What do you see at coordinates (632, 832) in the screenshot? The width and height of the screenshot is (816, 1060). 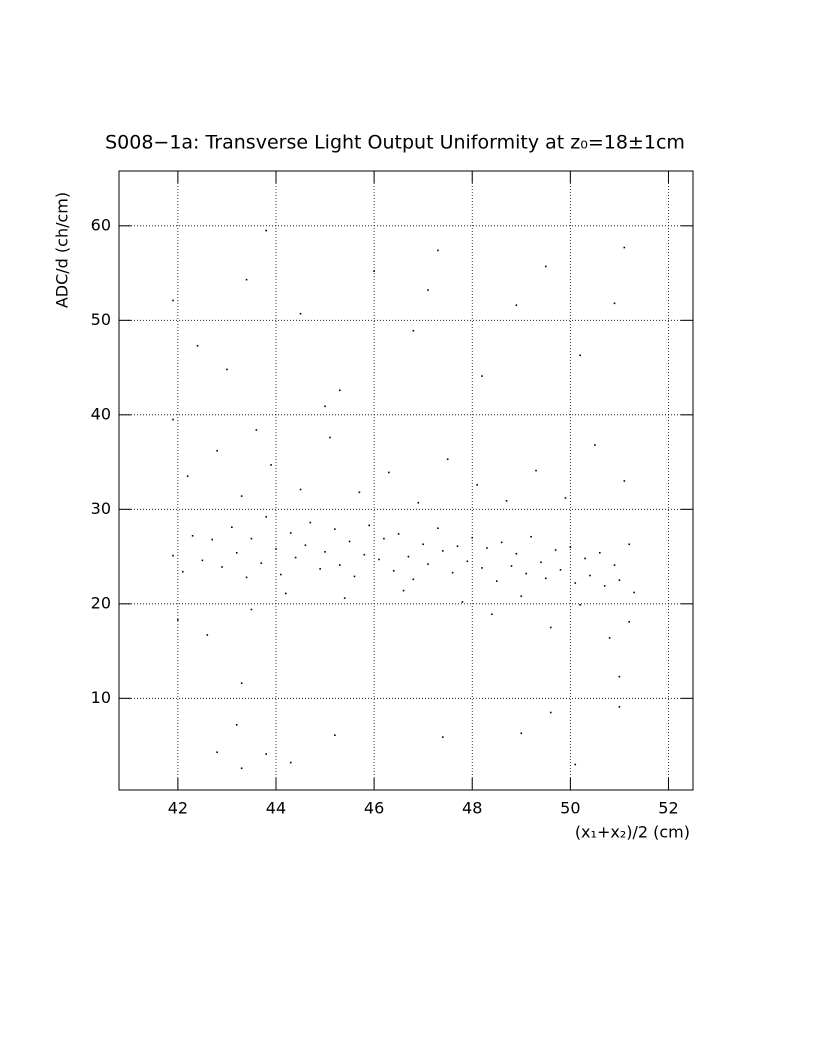 I see `x-axis-label: (x₁+x₂)/2 (cm)` at bounding box center [632, 832].